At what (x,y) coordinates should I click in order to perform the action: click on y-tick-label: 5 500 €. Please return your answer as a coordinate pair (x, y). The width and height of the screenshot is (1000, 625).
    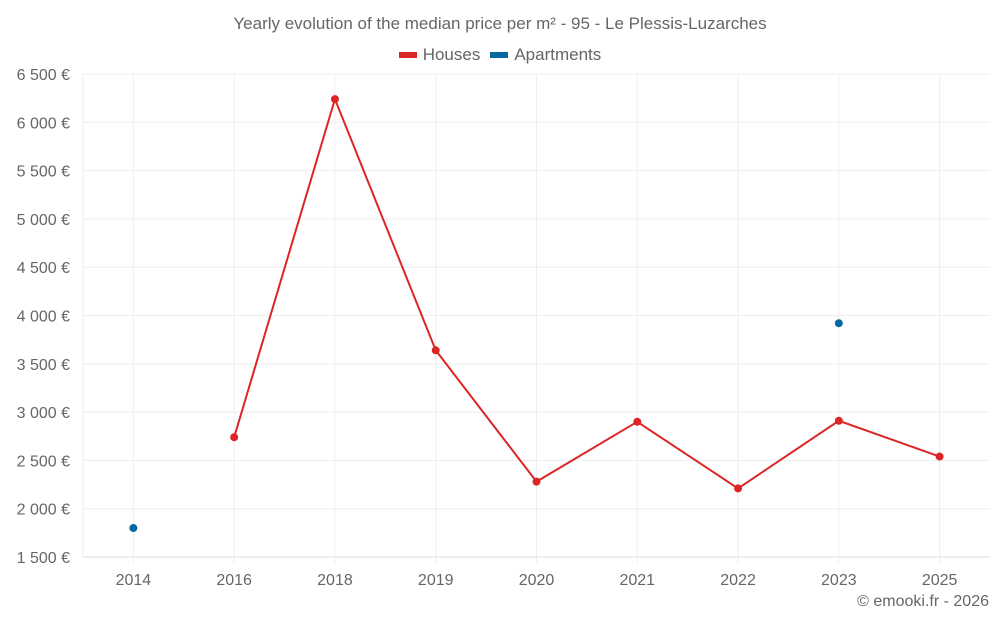
    Looking at the image, I should click on (43, 172).